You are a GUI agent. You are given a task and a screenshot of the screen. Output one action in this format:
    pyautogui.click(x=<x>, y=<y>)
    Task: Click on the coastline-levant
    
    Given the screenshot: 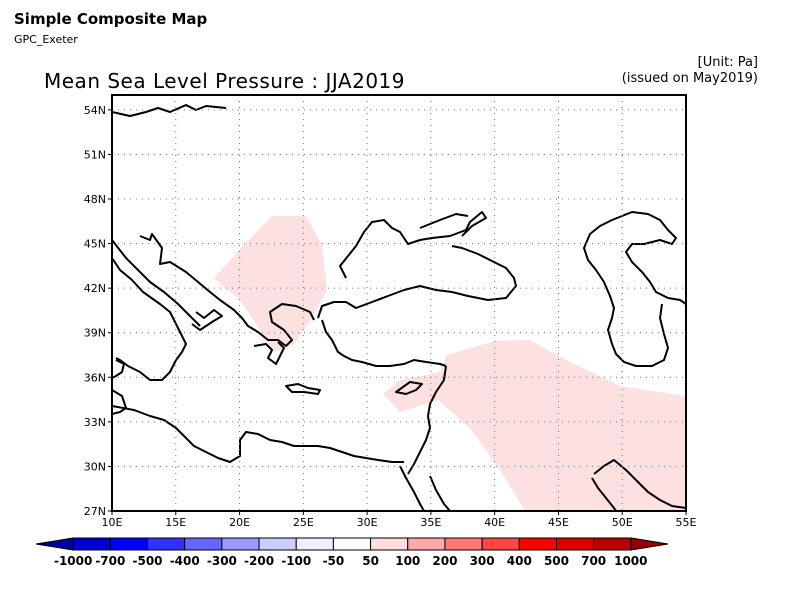 What is the action you would take?
    pyautogui.click(x=427, y=420)
    